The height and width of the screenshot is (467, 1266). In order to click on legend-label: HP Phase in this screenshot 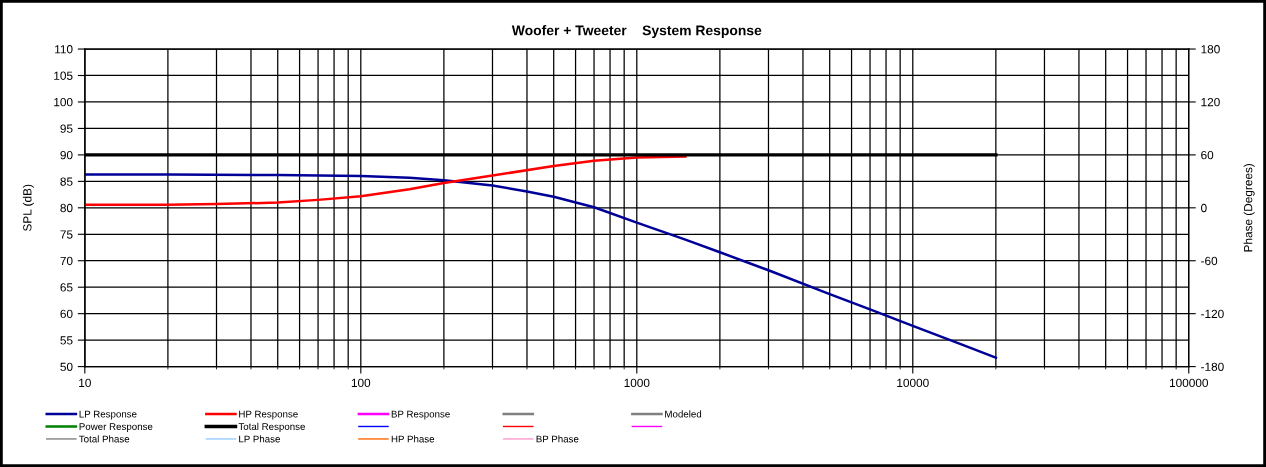, I will do `click(413, 439)`.